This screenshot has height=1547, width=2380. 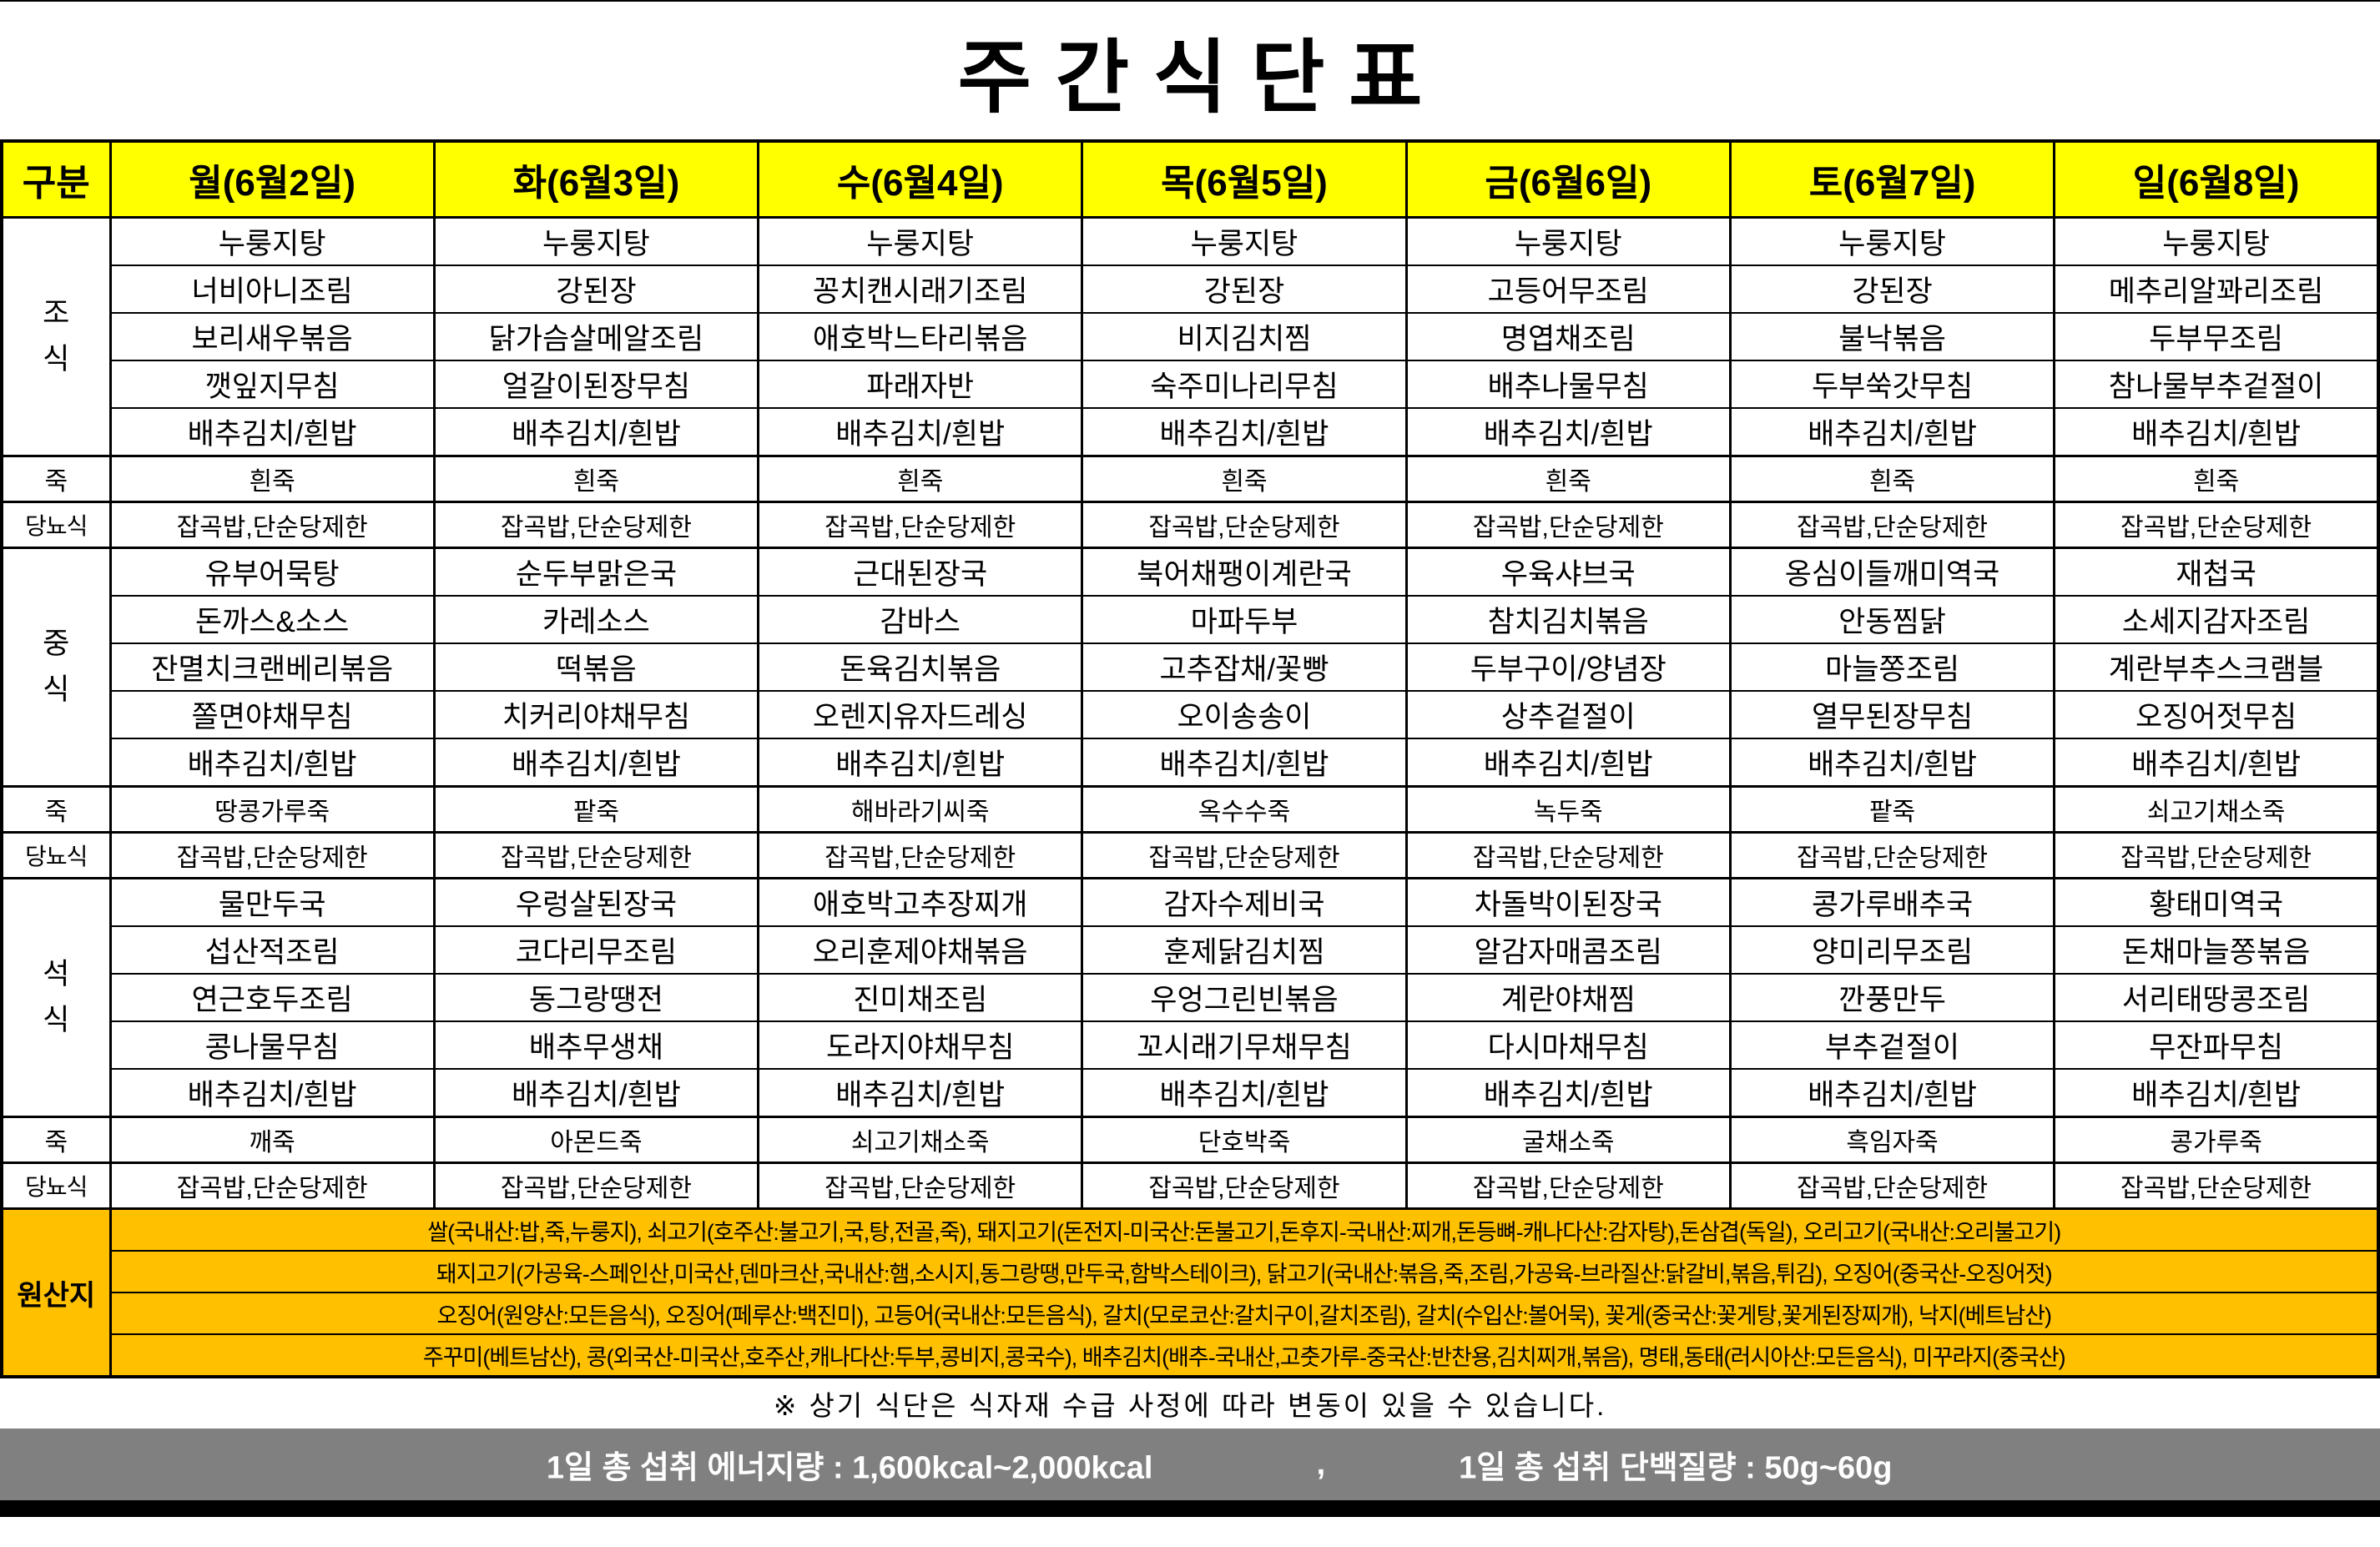 I want to click on menu-cell: 고등어무조림, so click(x=1568, y=289).